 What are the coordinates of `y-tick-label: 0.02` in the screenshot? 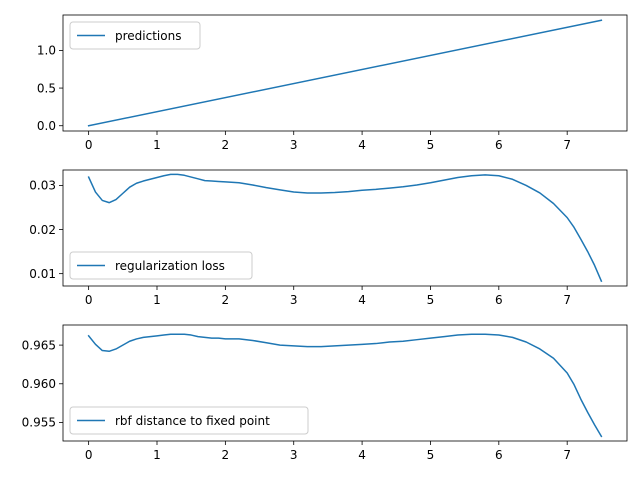 It's located at (42, 230).